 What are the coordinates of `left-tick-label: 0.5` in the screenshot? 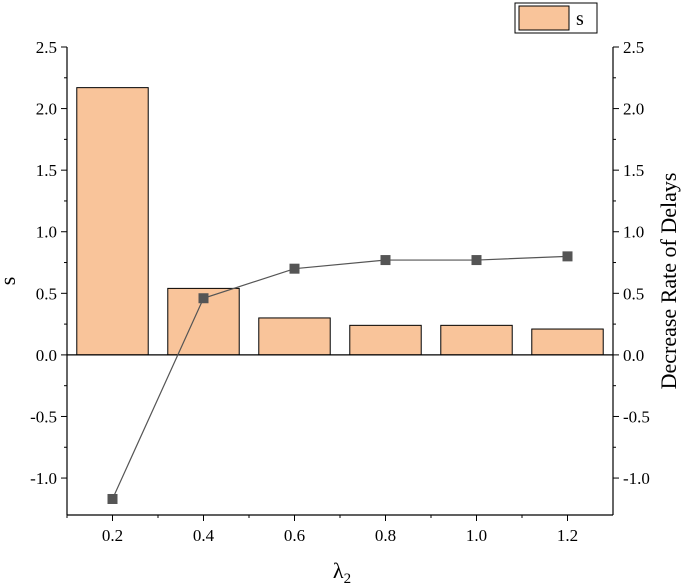 It's located at (46, 293).